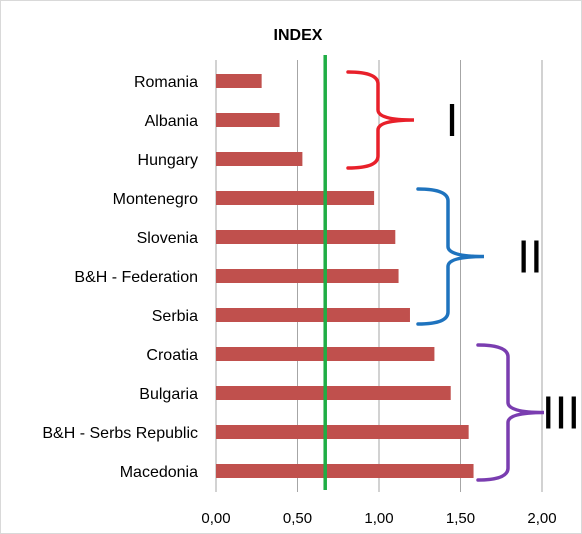 This screenshot has width=582, height=534. What do you see at coordinates (175, 316) in the screenshot?
I see `category-label: Serbia` at bounding box center [175, 316].